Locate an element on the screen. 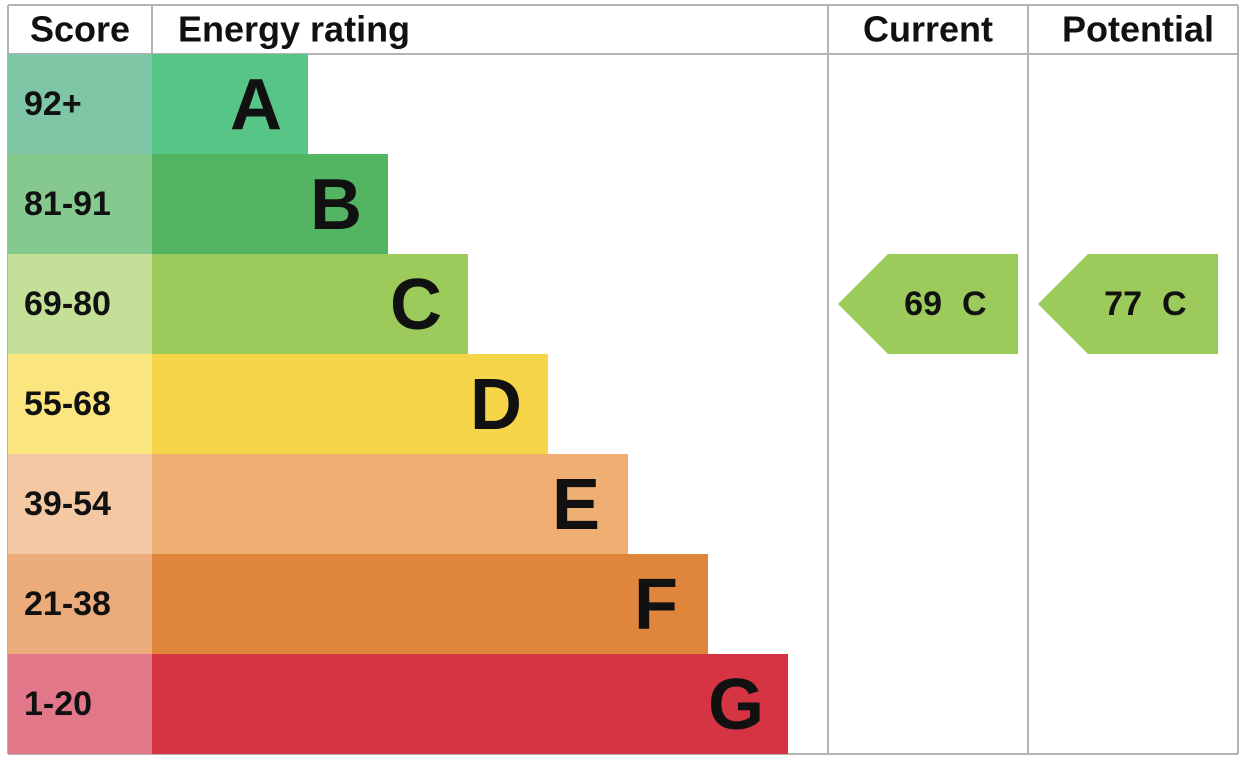 The width and height of the screenshot is (1243, 764). header-potential: Potential is located at coordinates (1138, 29).